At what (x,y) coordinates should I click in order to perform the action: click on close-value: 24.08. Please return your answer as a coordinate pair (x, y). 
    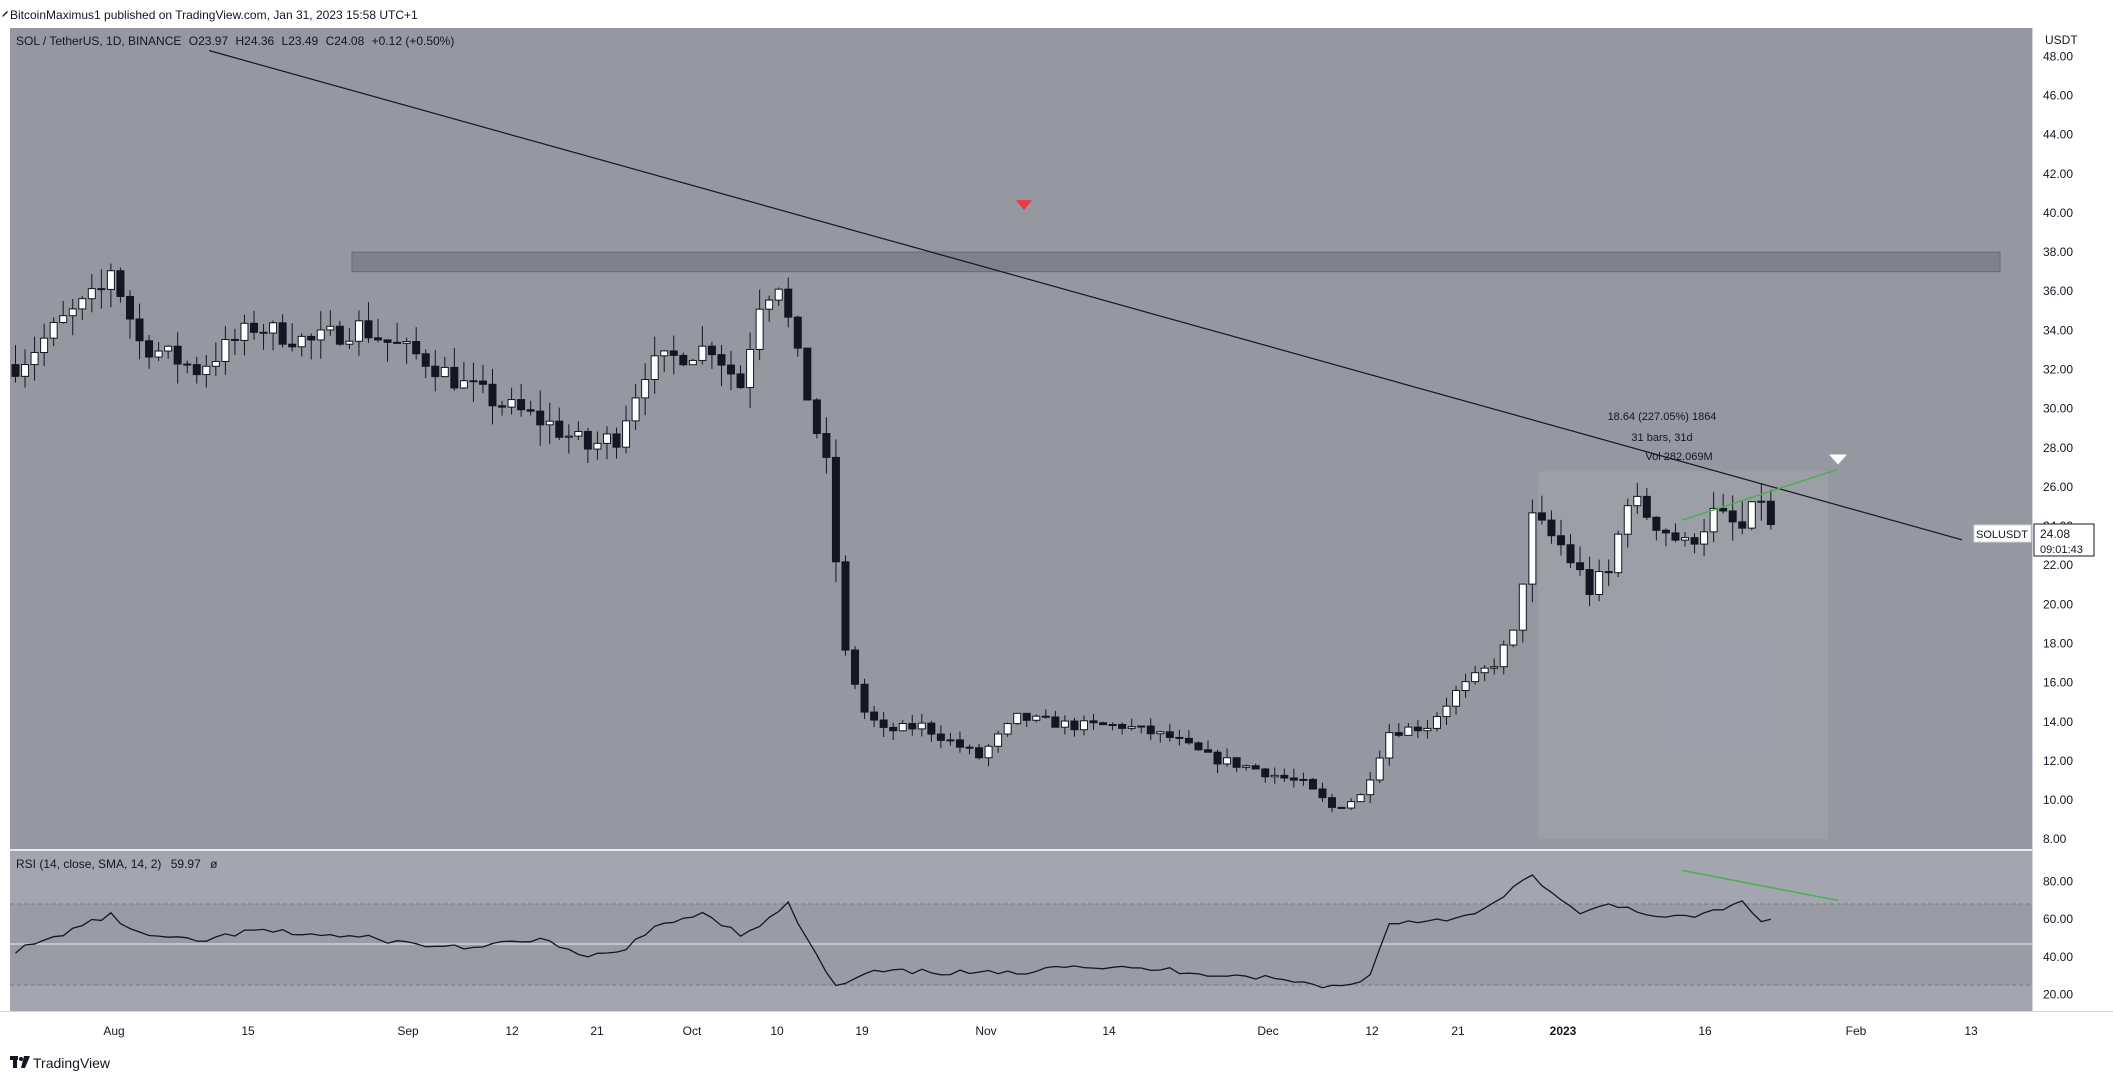
    Looking at the image, I should click on (349, 41).